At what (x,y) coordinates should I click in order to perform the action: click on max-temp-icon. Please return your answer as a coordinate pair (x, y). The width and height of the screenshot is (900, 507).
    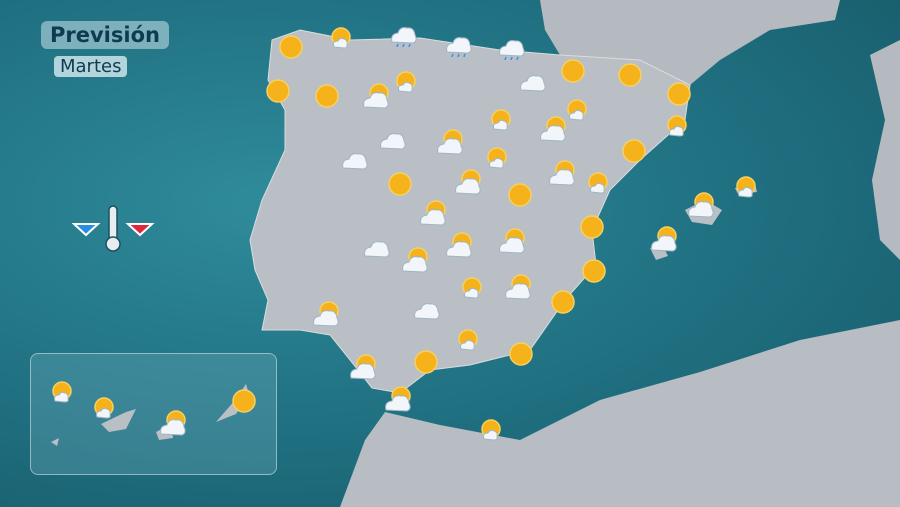
    Looking at the image, I should click on (140, 230).